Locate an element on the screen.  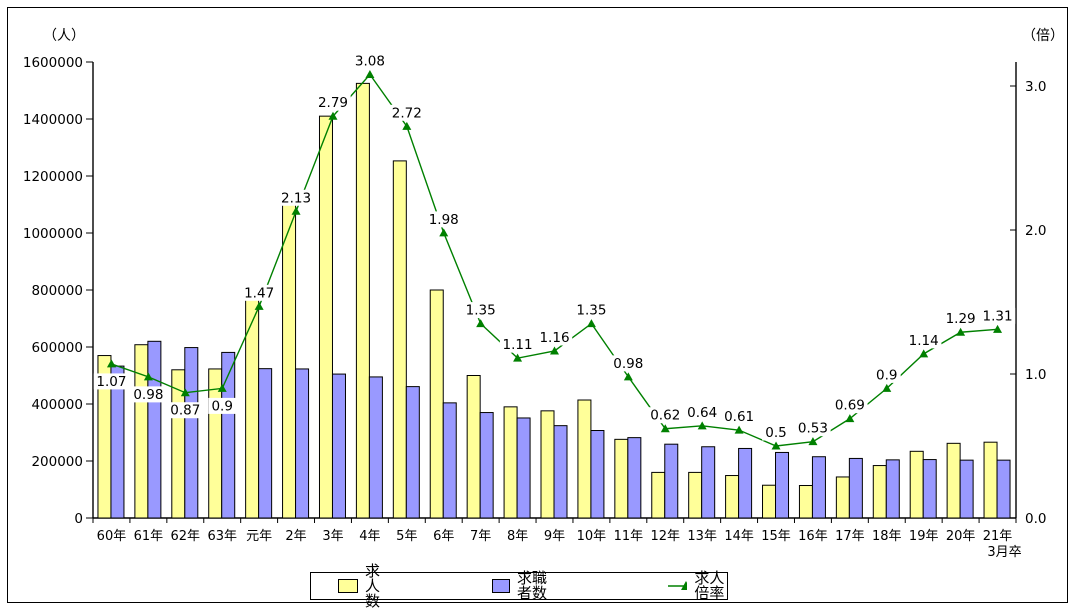
kyujinsu-swatch-icon is located at coordinates (348, 586).